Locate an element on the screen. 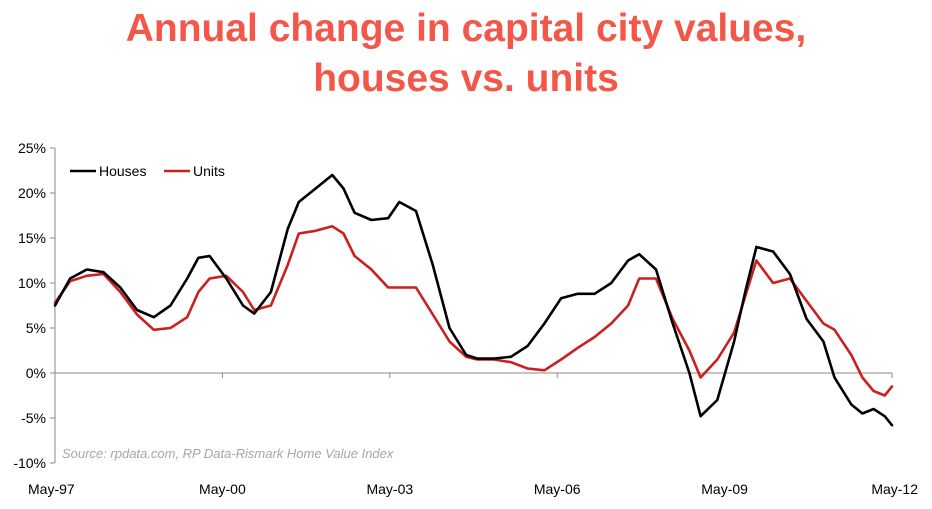 The width and height of the screenshot is (932, 509). y-tick-label: -5% is located at coordinates (33, 418).